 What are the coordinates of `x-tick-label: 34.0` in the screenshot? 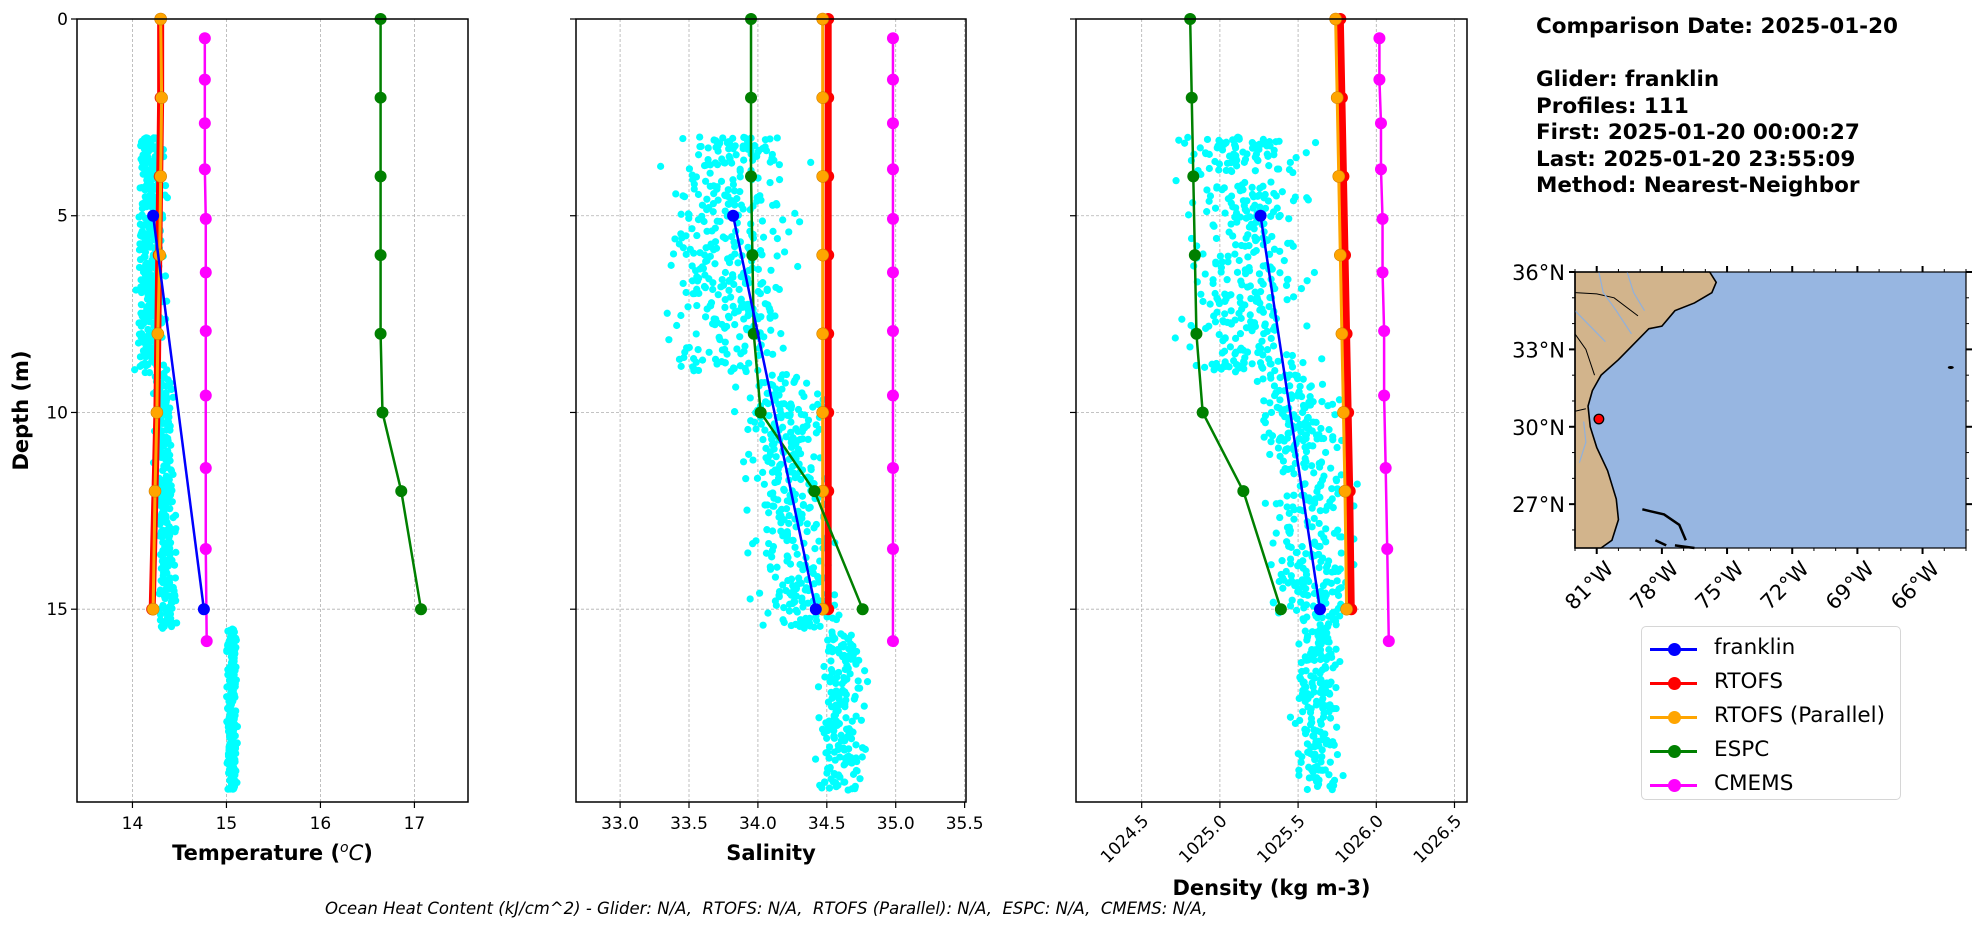 It's located at (758, 824).